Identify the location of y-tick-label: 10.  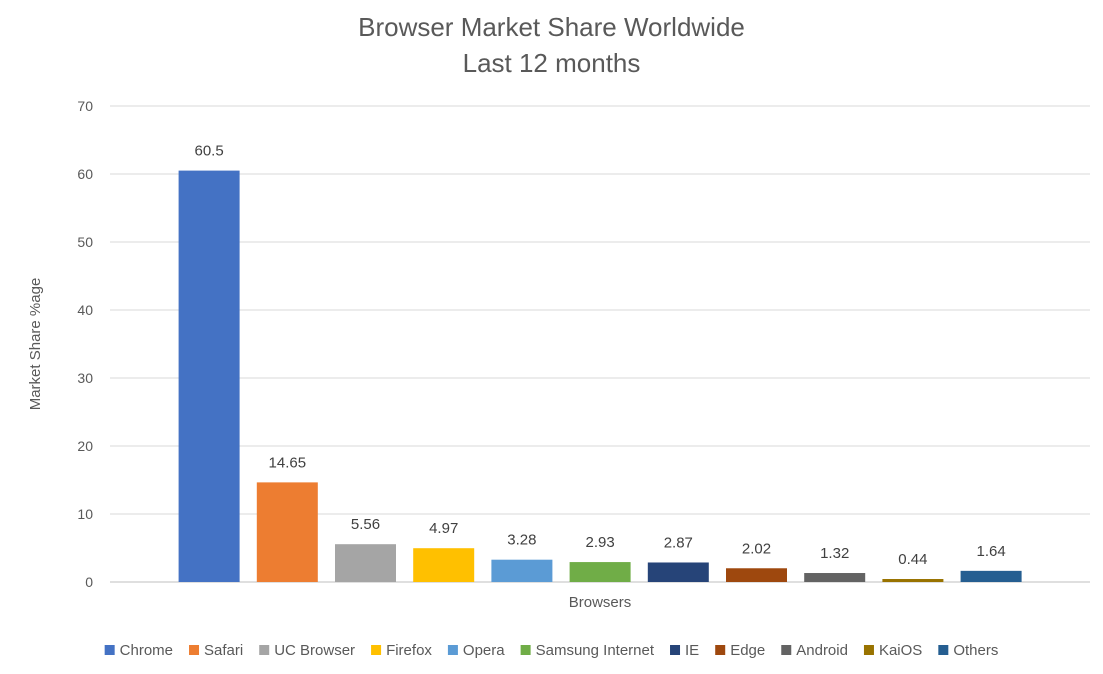
(85, 514).